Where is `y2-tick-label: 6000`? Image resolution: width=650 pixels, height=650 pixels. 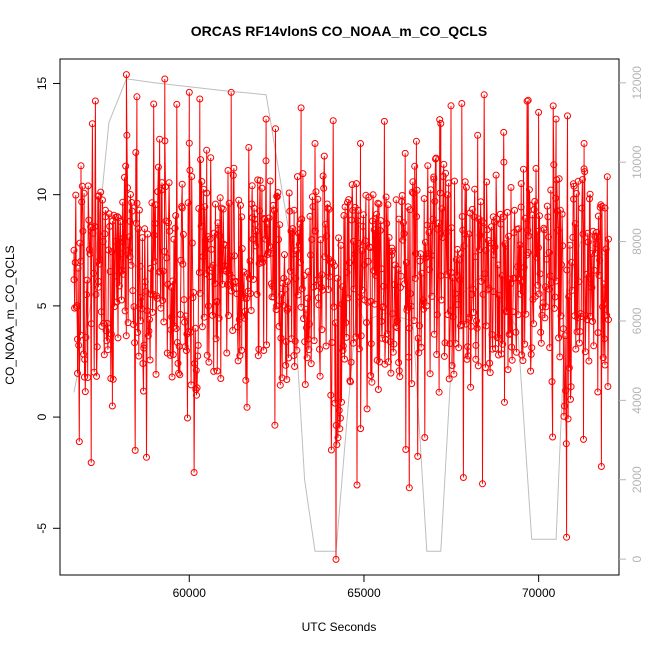 y2-tick-label: 6000 is located at coordinates (637, 320).